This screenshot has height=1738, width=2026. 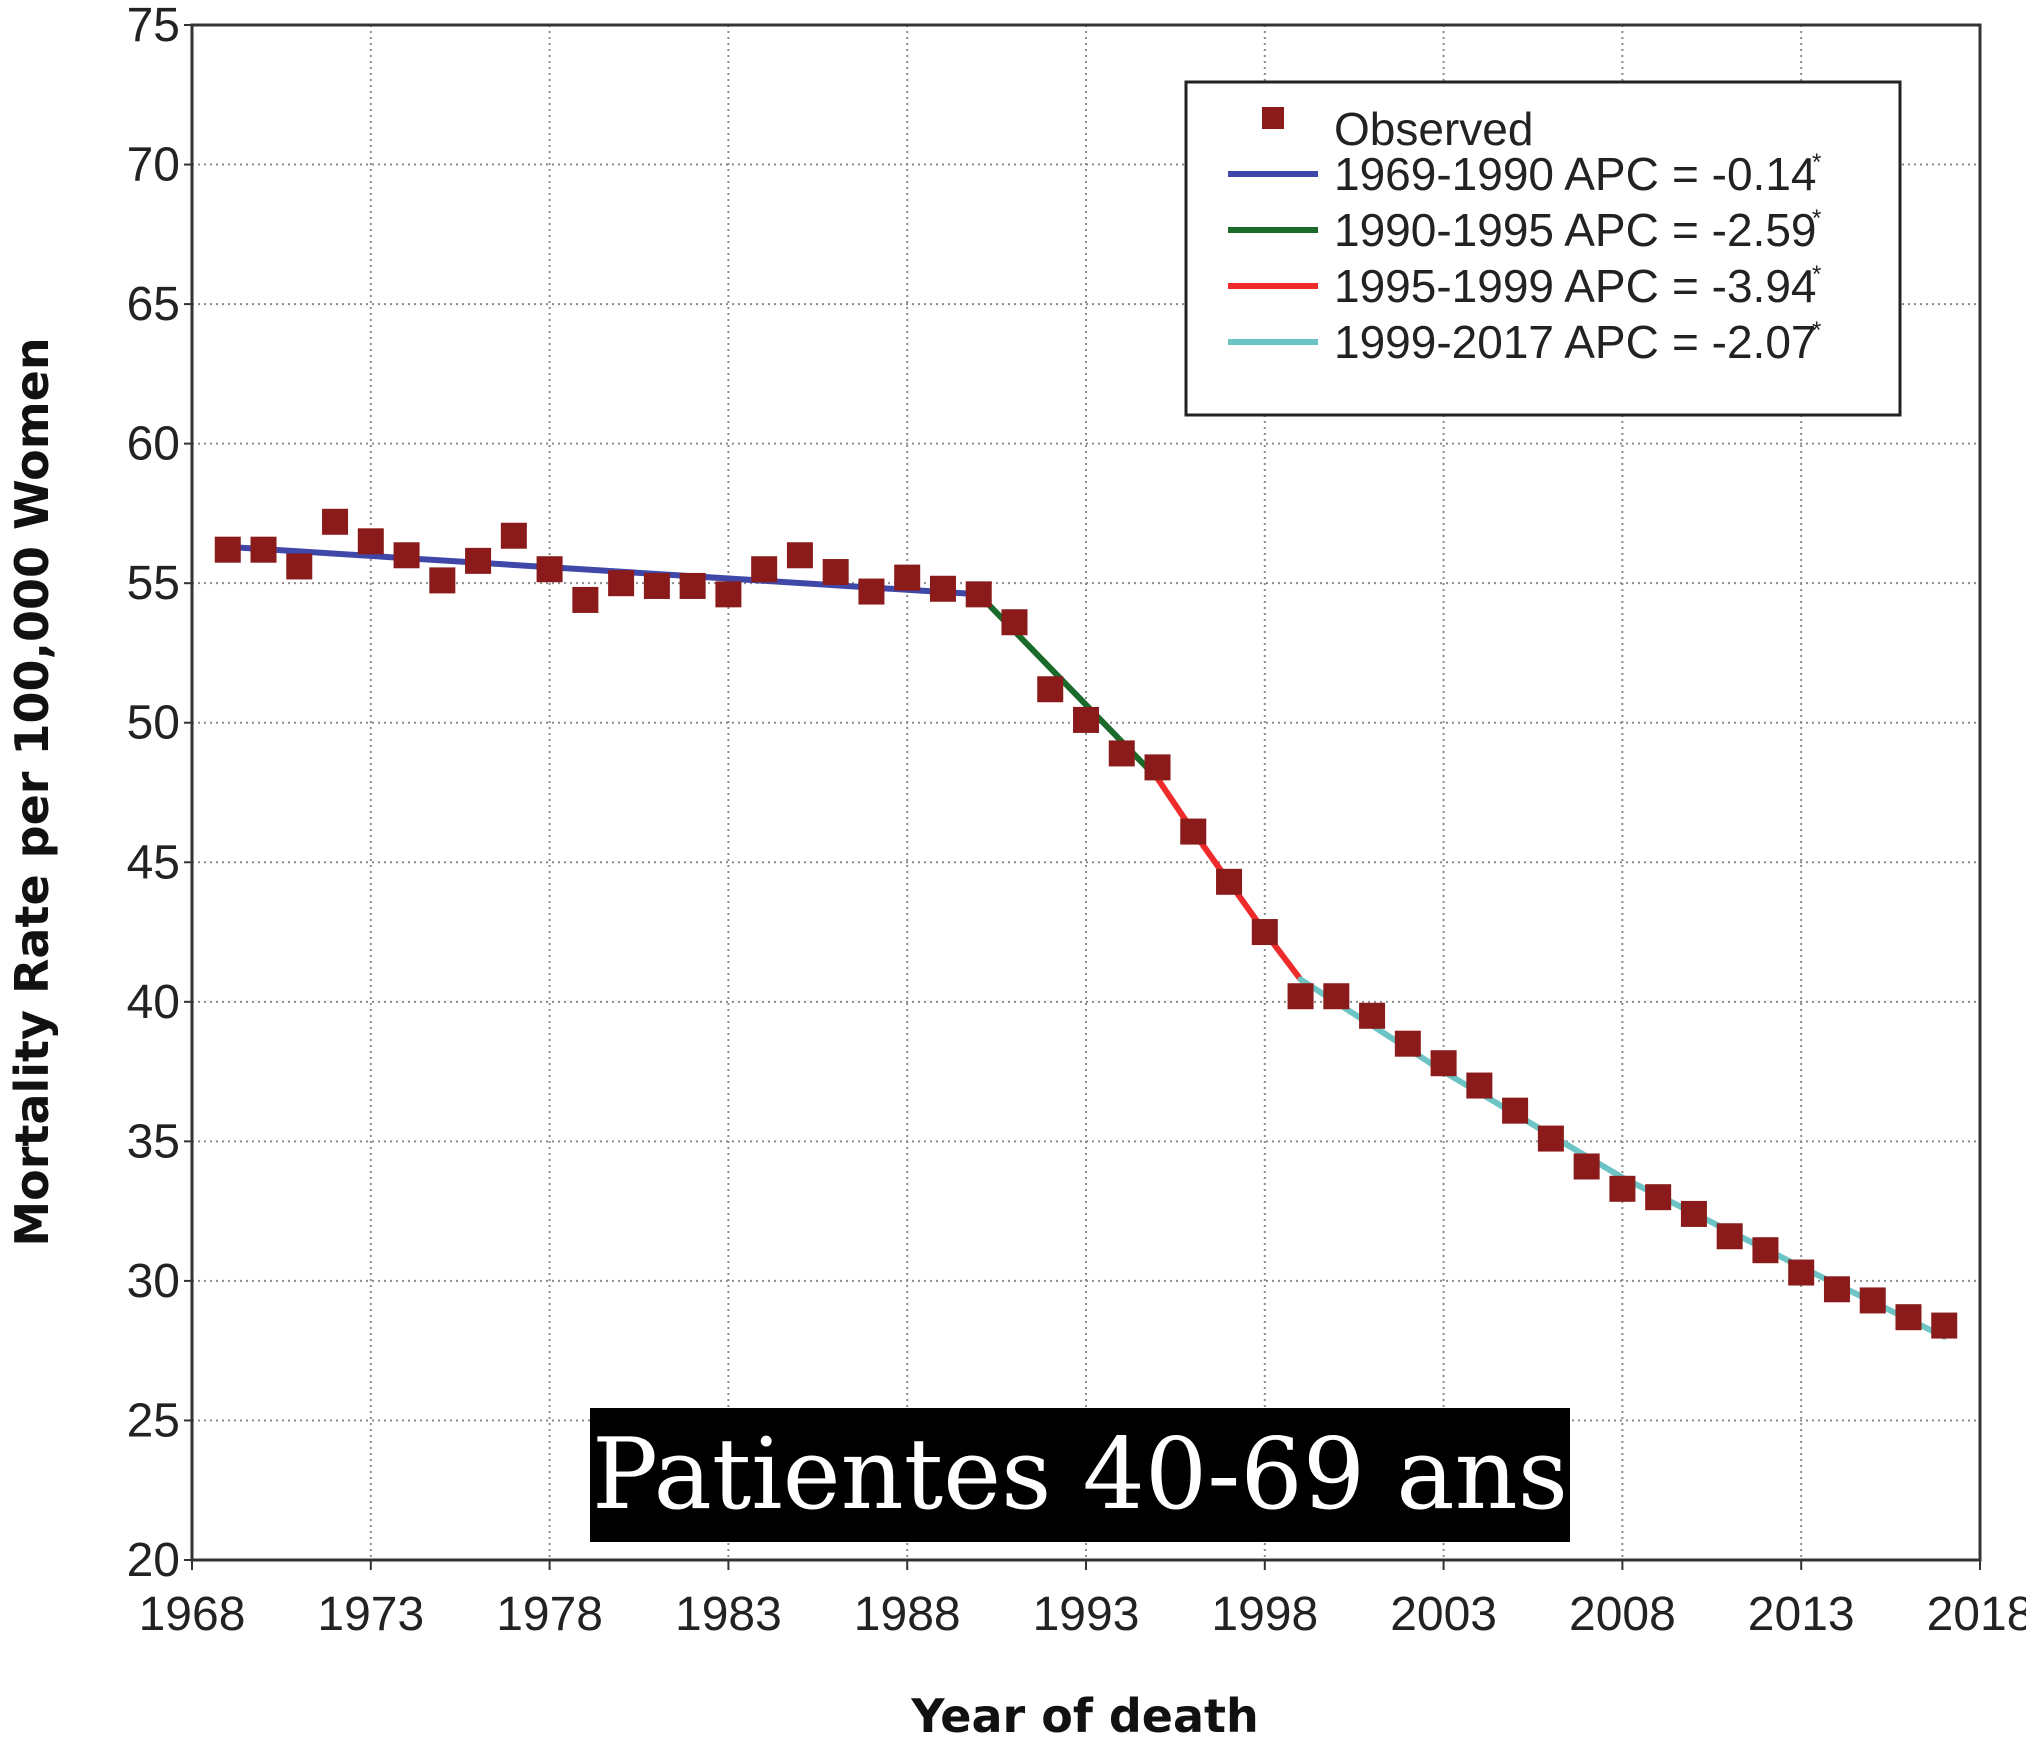 I want to click on y-tick-label: 55, so click(x=153, y=583).